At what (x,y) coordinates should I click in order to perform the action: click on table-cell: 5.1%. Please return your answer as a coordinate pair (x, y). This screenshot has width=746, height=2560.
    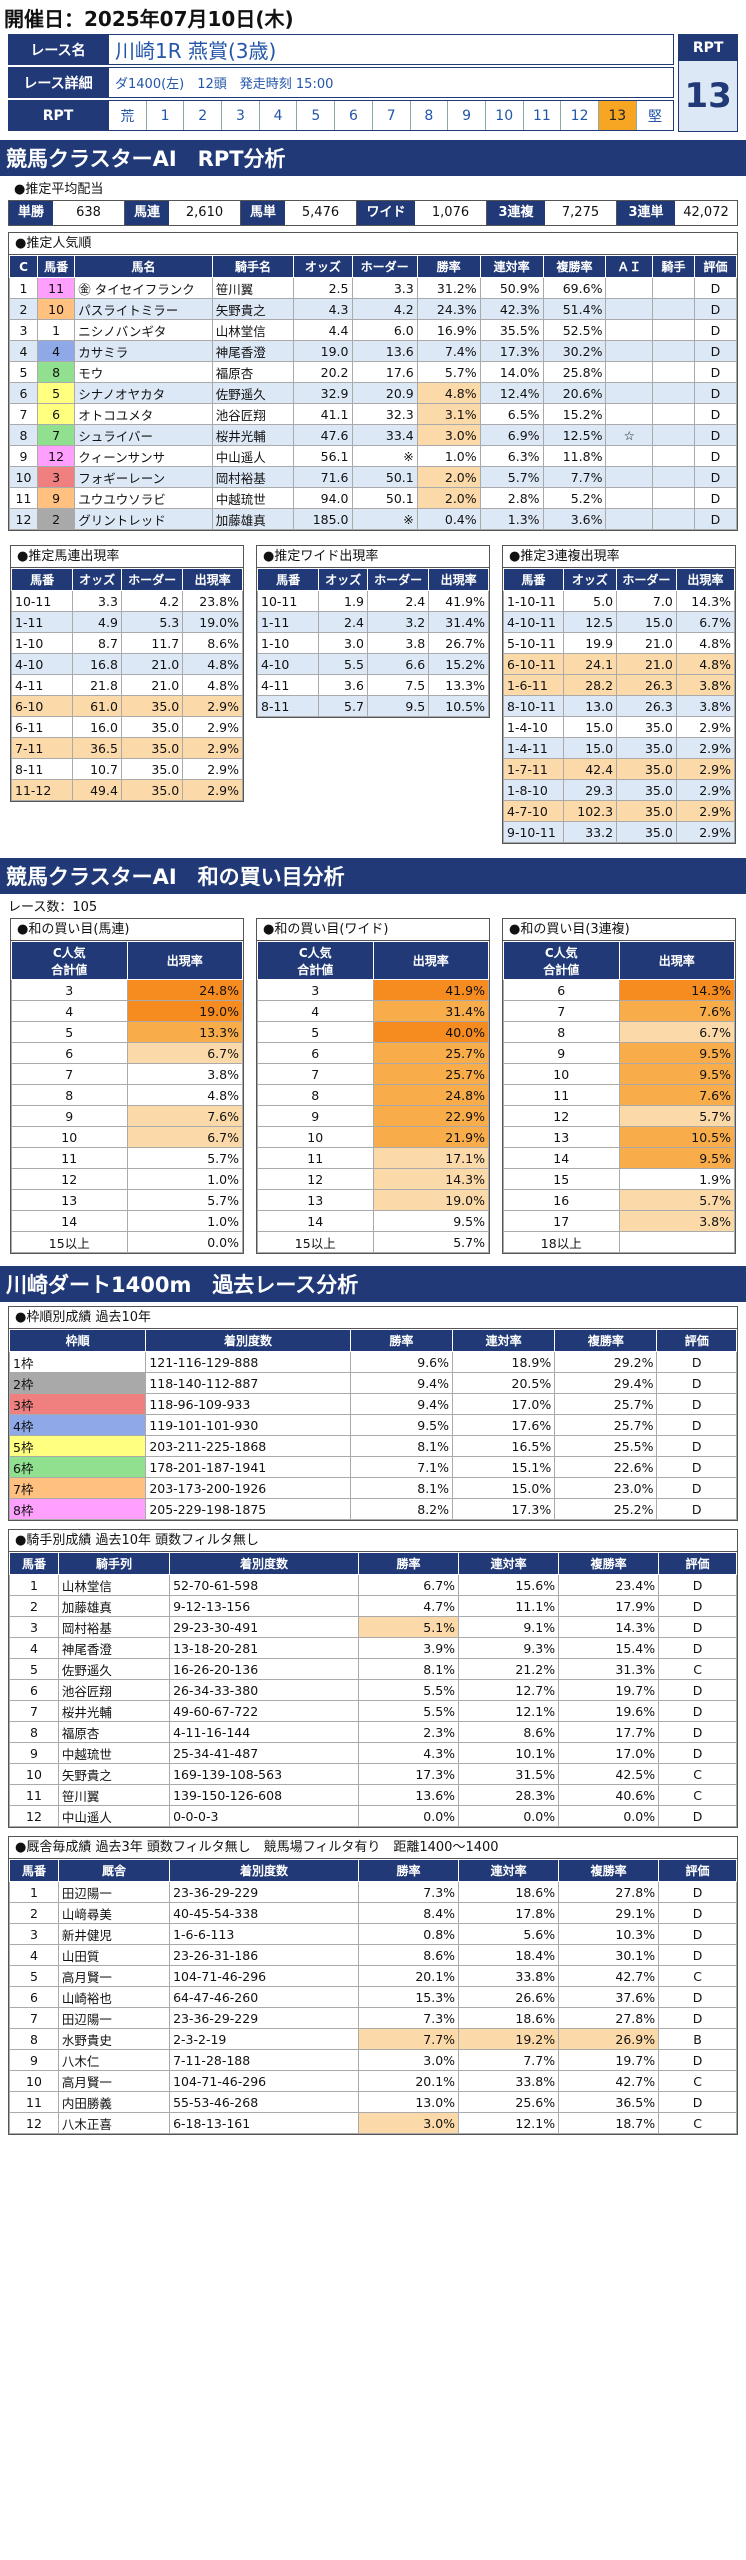
    Looking at the image, I should click on (409, 1627).